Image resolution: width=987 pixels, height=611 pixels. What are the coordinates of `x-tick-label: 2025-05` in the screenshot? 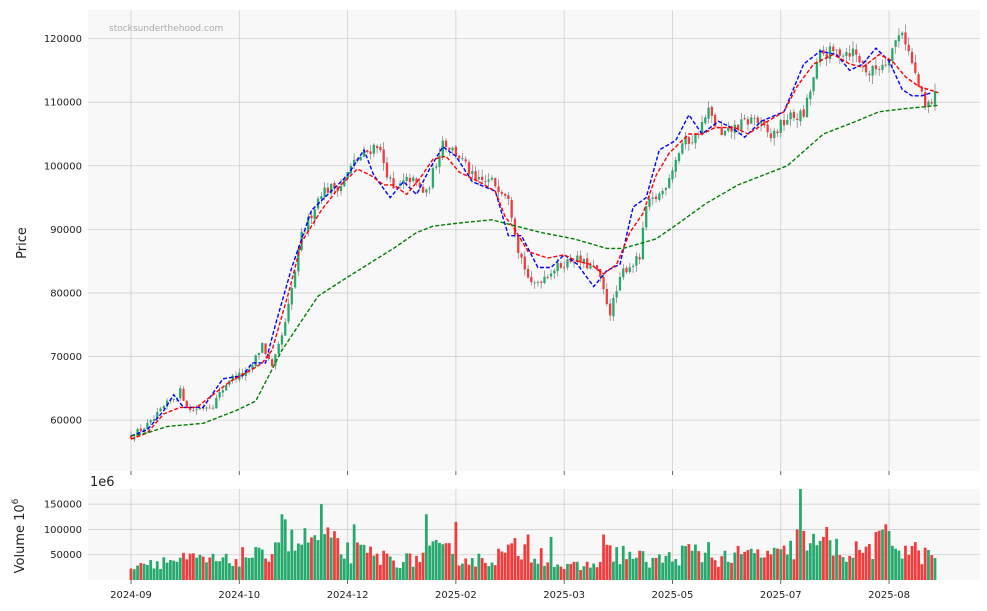 It's located at (673, 595).